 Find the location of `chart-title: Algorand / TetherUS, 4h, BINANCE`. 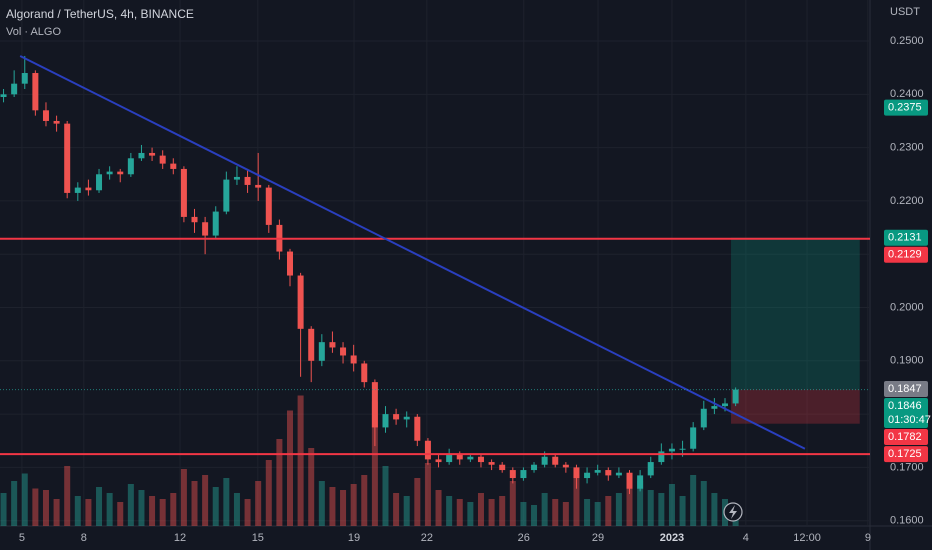

chart-title: Algorand / TetherUS, 4h, BINANCE is located at coordinates (100, 14).